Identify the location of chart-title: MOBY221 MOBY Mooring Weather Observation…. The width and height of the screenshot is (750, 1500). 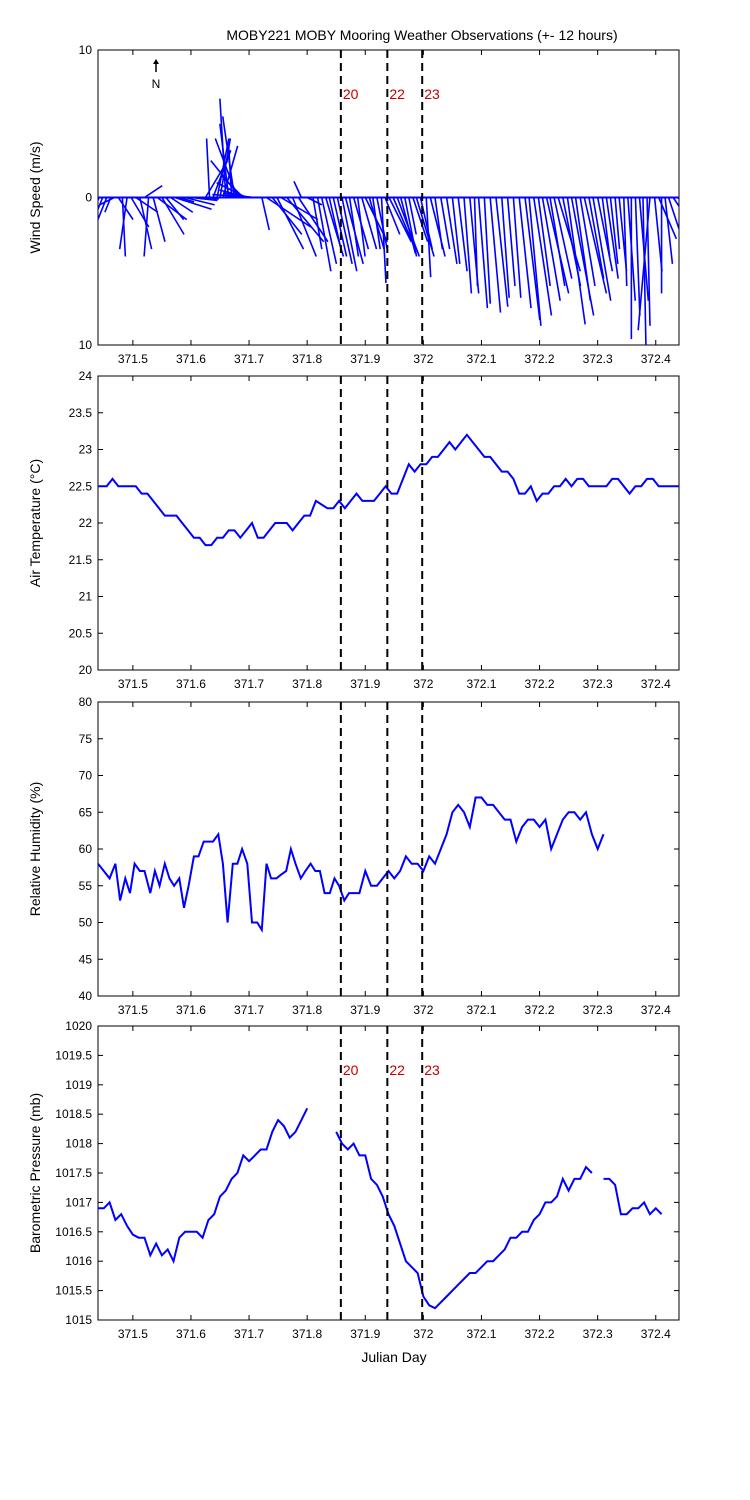
(421, 35).